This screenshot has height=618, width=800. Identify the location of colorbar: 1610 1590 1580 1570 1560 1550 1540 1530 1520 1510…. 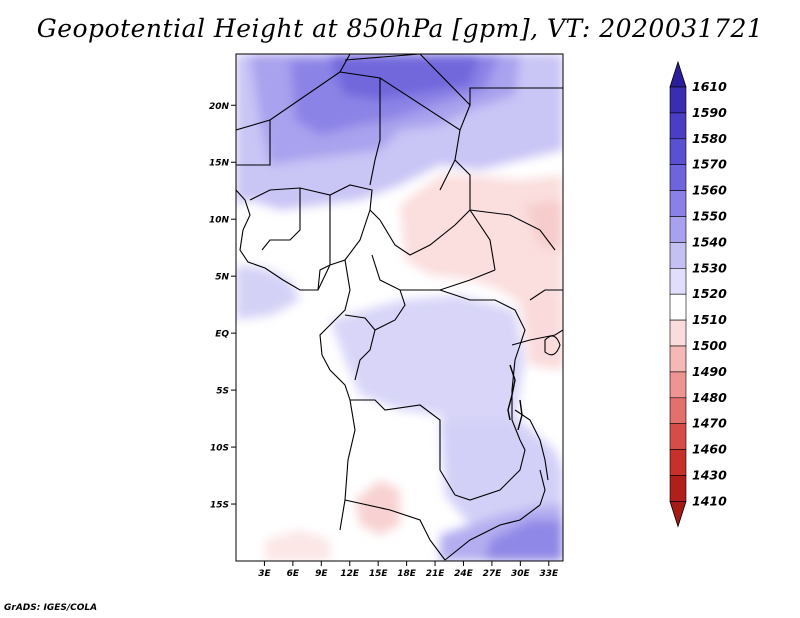
(698, 294).